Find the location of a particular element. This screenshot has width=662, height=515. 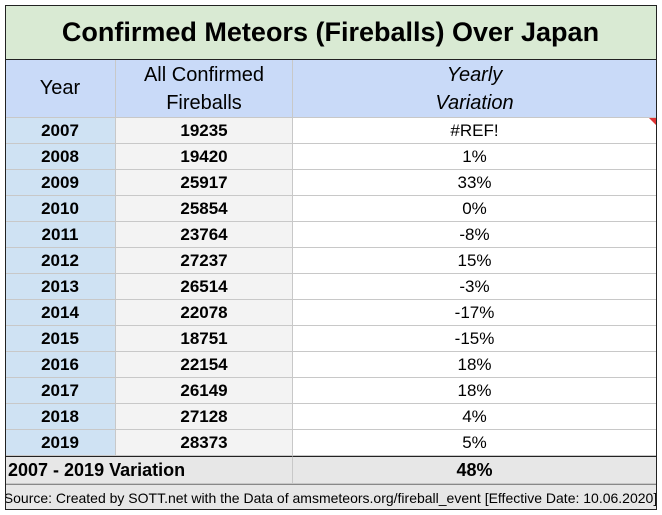

year-value: 2010 is located at coordinates (60, 208).